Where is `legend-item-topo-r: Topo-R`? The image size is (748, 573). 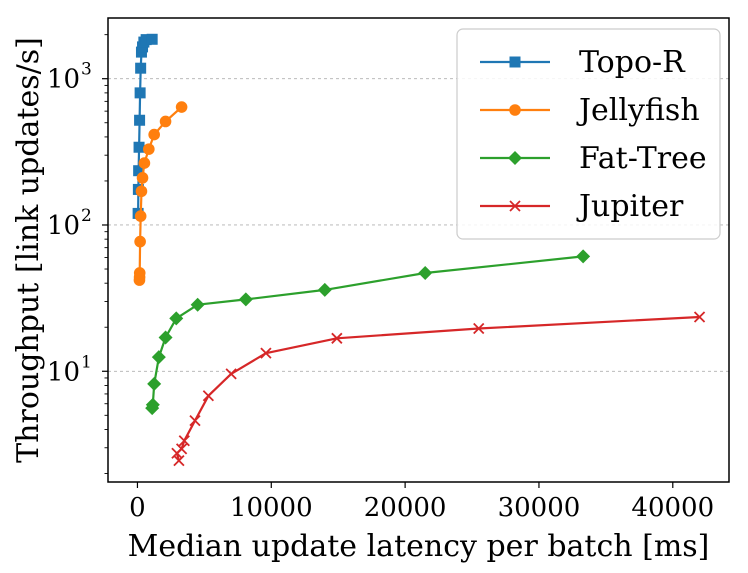 legend-item-topo-r: Topo-R is located at coordinates (583, 62).